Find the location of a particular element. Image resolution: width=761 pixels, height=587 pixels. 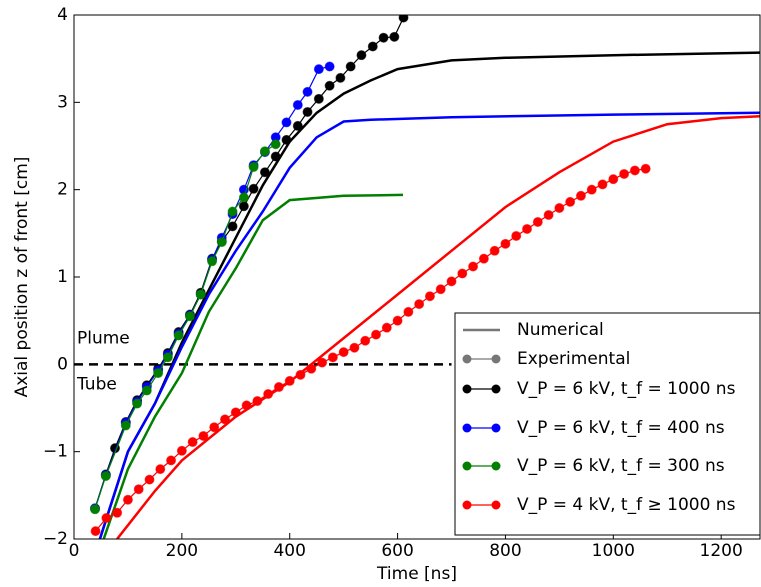

y-tick-label: 2 is located at coordinates (62, 190).